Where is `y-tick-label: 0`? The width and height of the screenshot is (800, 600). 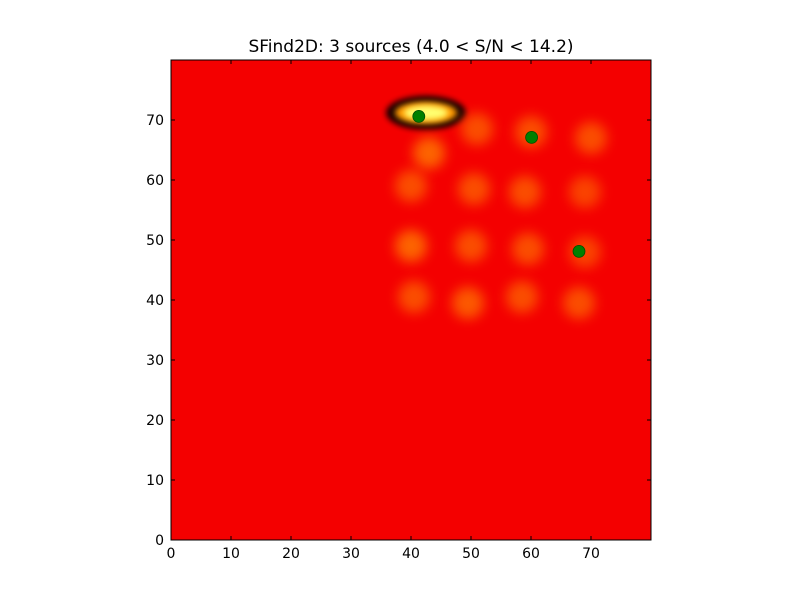 y-tick-label: 0 is located at coordinates (159, 541).